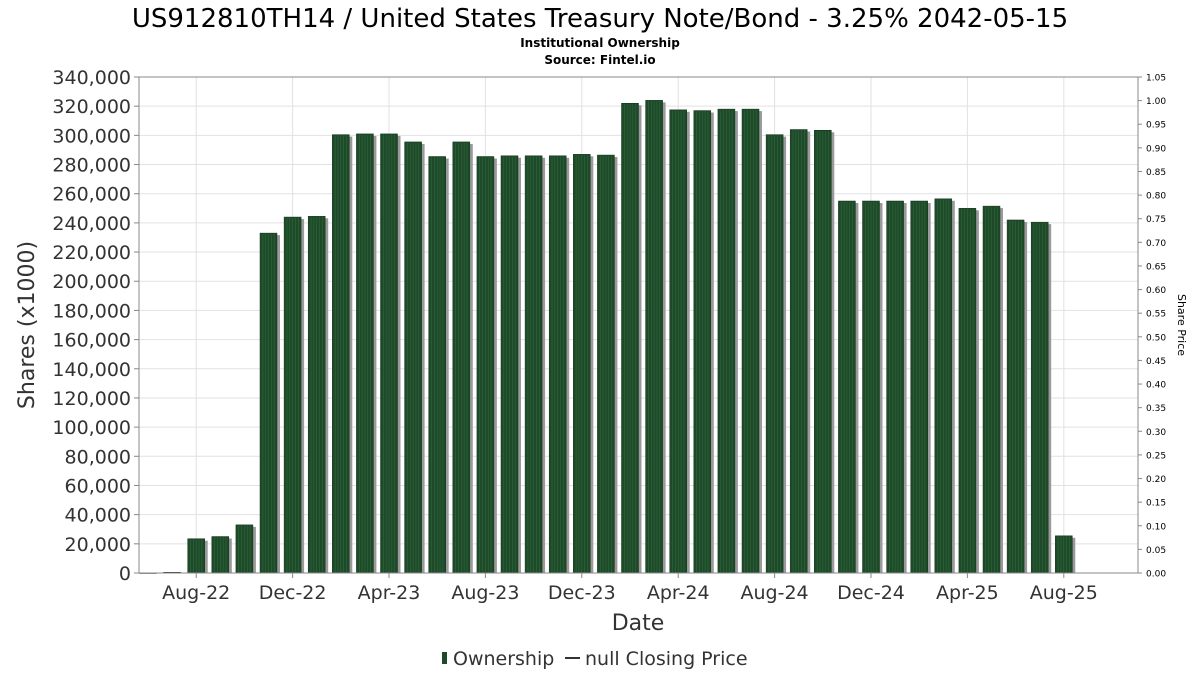 The image size is (1200, 675). I want to click on x-tick-label: Apr-23, so click(389, 593).